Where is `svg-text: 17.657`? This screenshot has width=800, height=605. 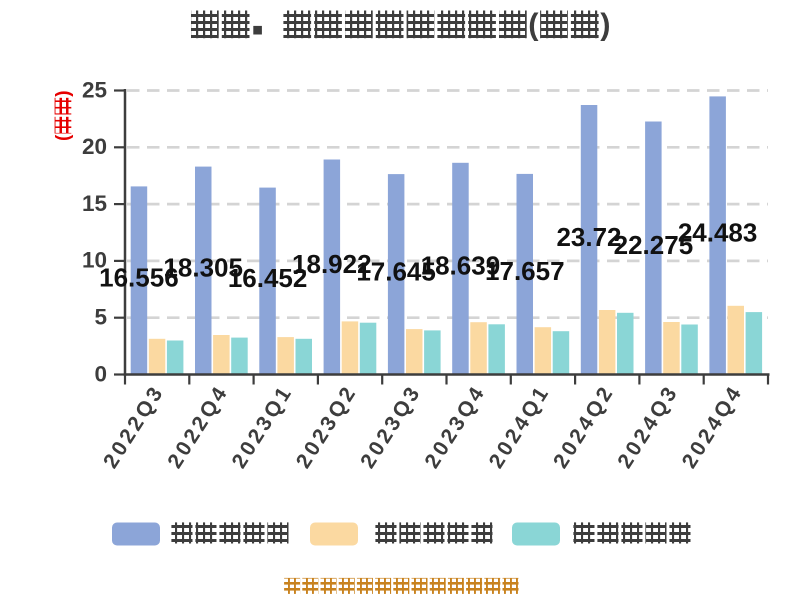 svg-text: 17.657 is located at coordinates (525, 271).